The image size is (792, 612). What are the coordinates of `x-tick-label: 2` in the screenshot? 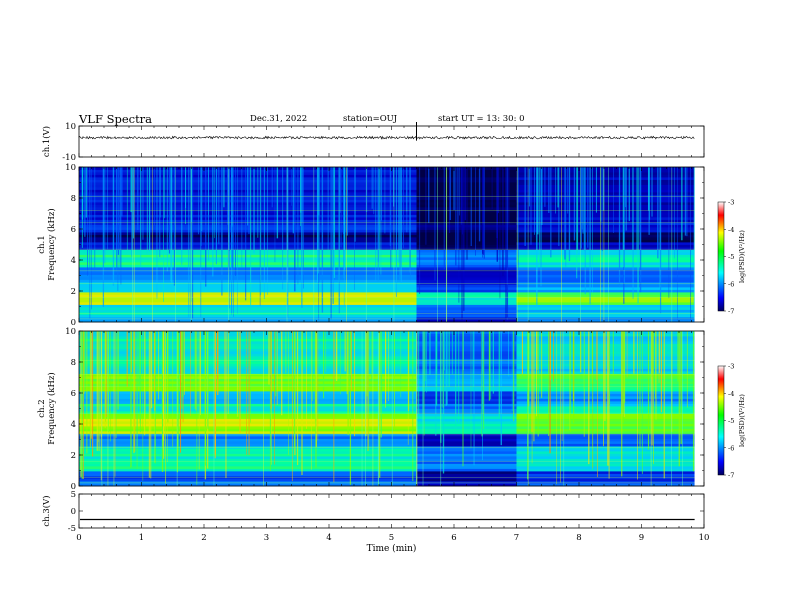 It's located at (203, 538).